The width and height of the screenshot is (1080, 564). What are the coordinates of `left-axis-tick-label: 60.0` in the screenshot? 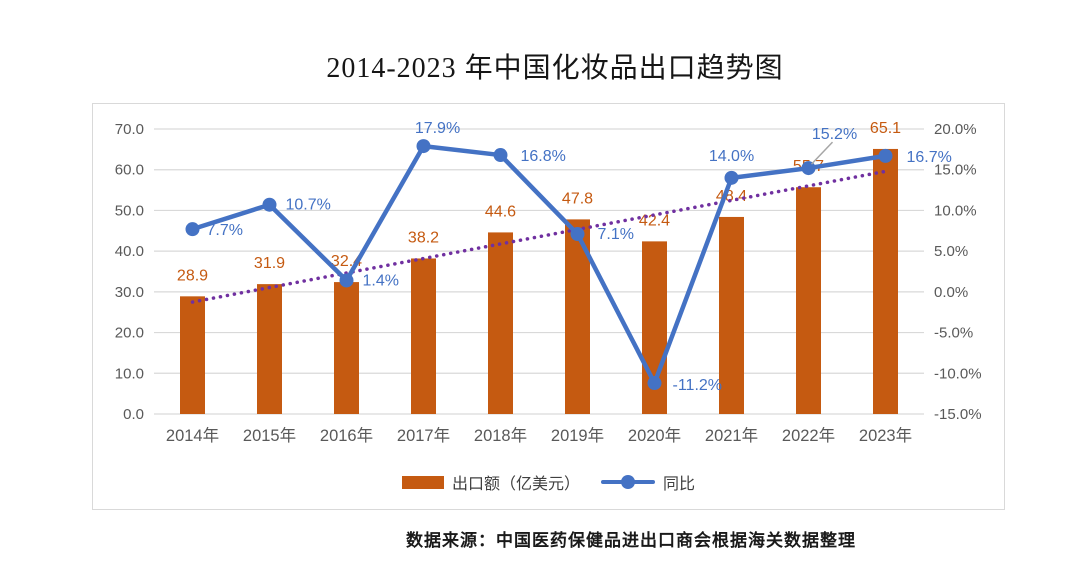 It's located at (129, 170).